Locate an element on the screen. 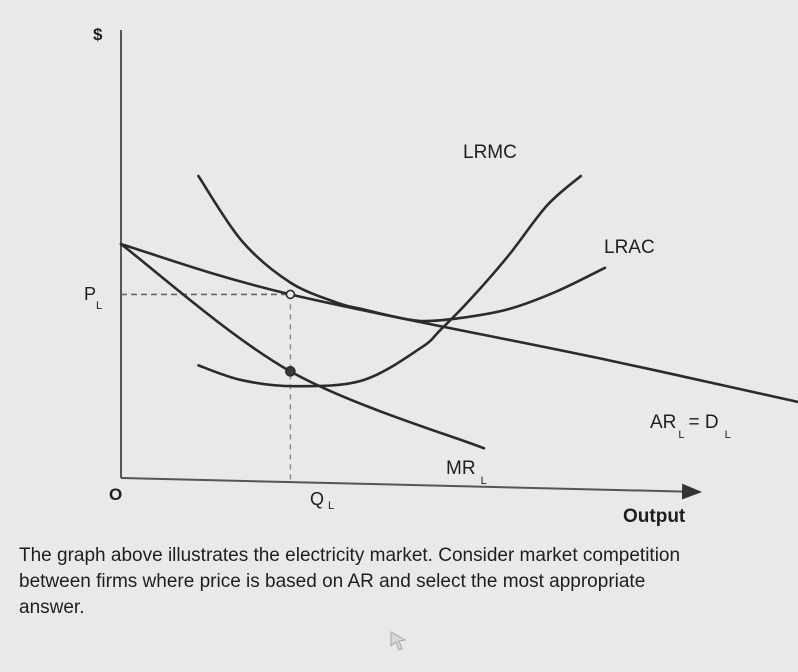  curve-mr is located at coordinates (302, 346).